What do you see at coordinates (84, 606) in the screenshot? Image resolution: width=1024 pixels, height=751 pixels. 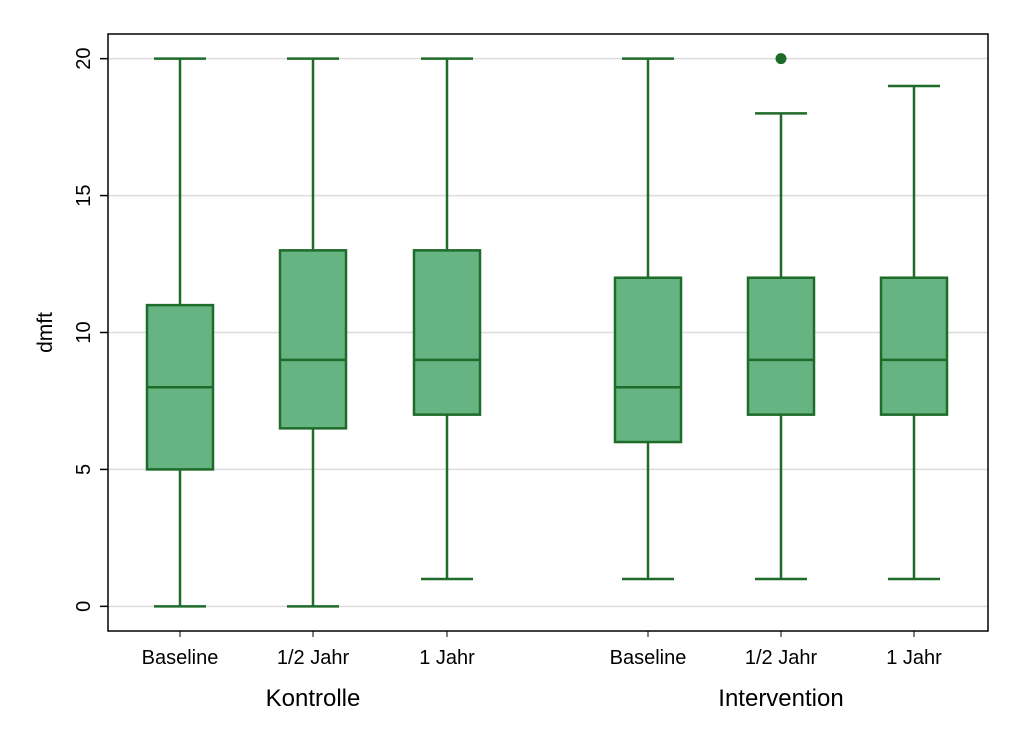 I see `y-tick-label: 0` at bounding box center [84, 606].